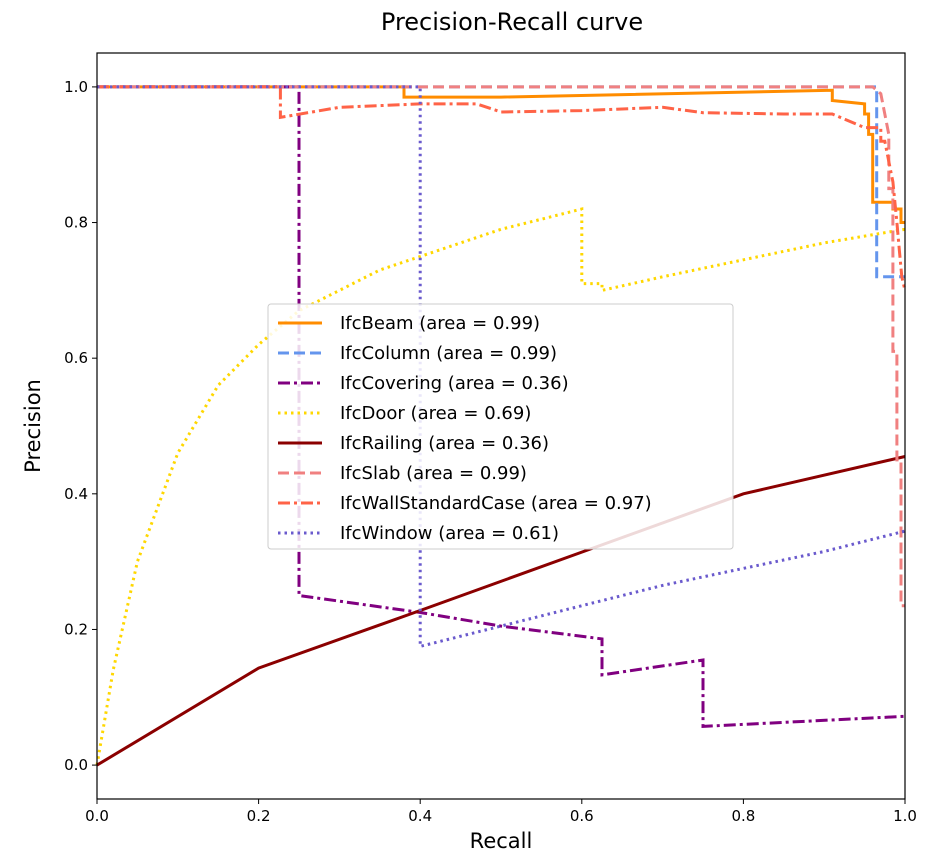 This screenshot has width=944, height=861. I want to click on x-axis-label: Recall, so click(501, 841).